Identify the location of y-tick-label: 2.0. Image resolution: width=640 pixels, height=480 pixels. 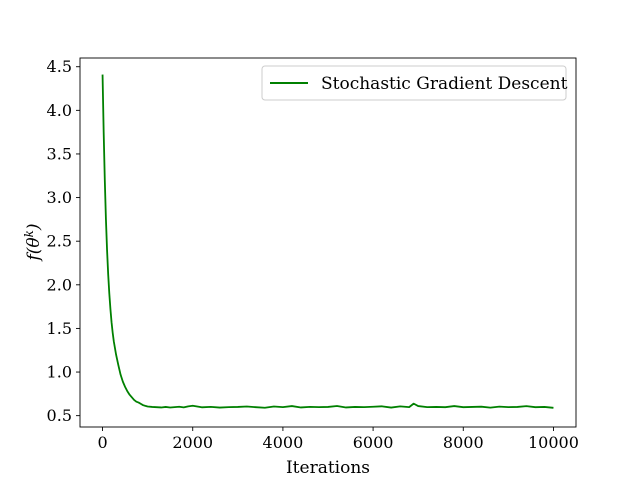
(59, 284).